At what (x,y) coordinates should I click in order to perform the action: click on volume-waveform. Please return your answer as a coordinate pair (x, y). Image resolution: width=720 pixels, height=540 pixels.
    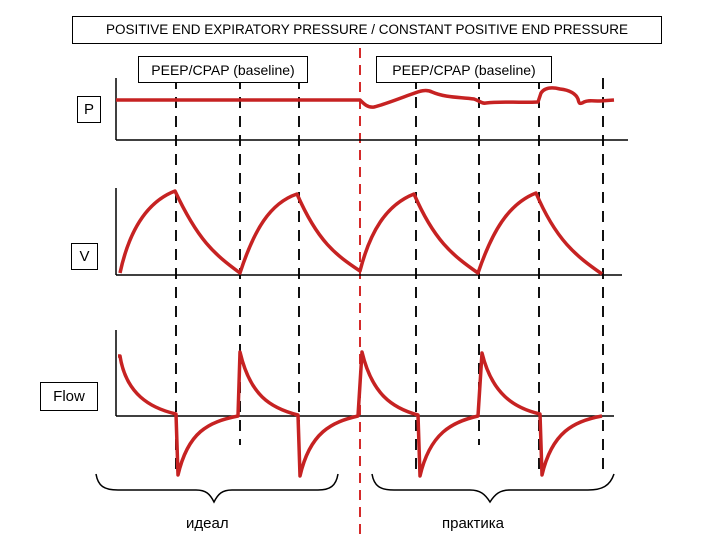
    Looking at the image, I should click on (360, 232).